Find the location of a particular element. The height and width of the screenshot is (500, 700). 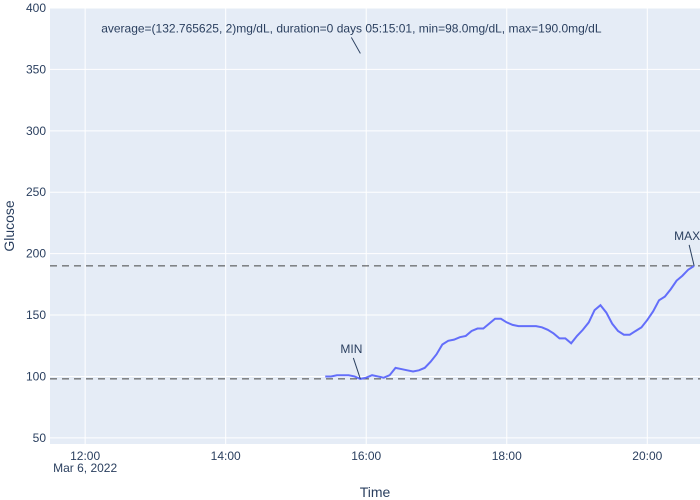

annotation-average-arrow is located at coordinates (355, 45).